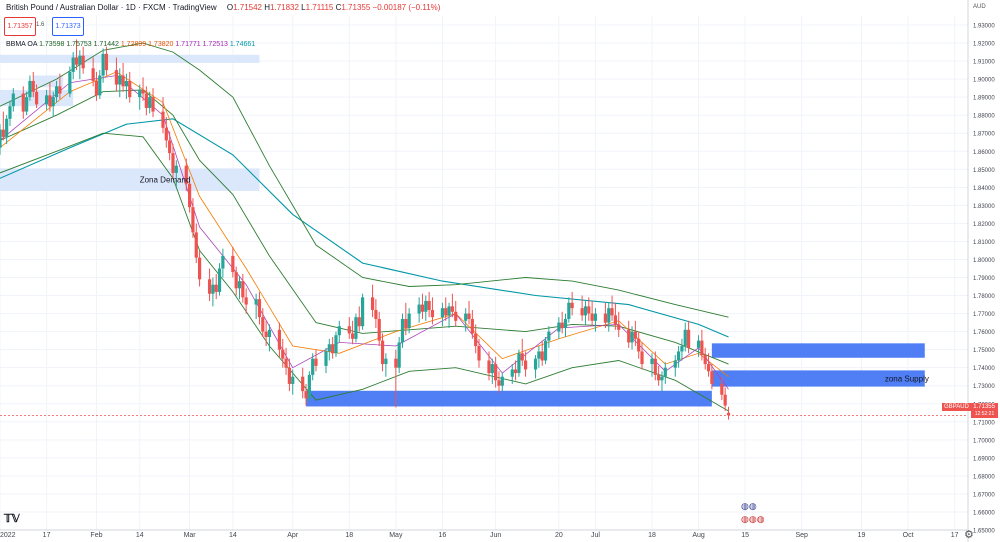  I want to click on y-tick-label: 1.92000, so click(984, 45).